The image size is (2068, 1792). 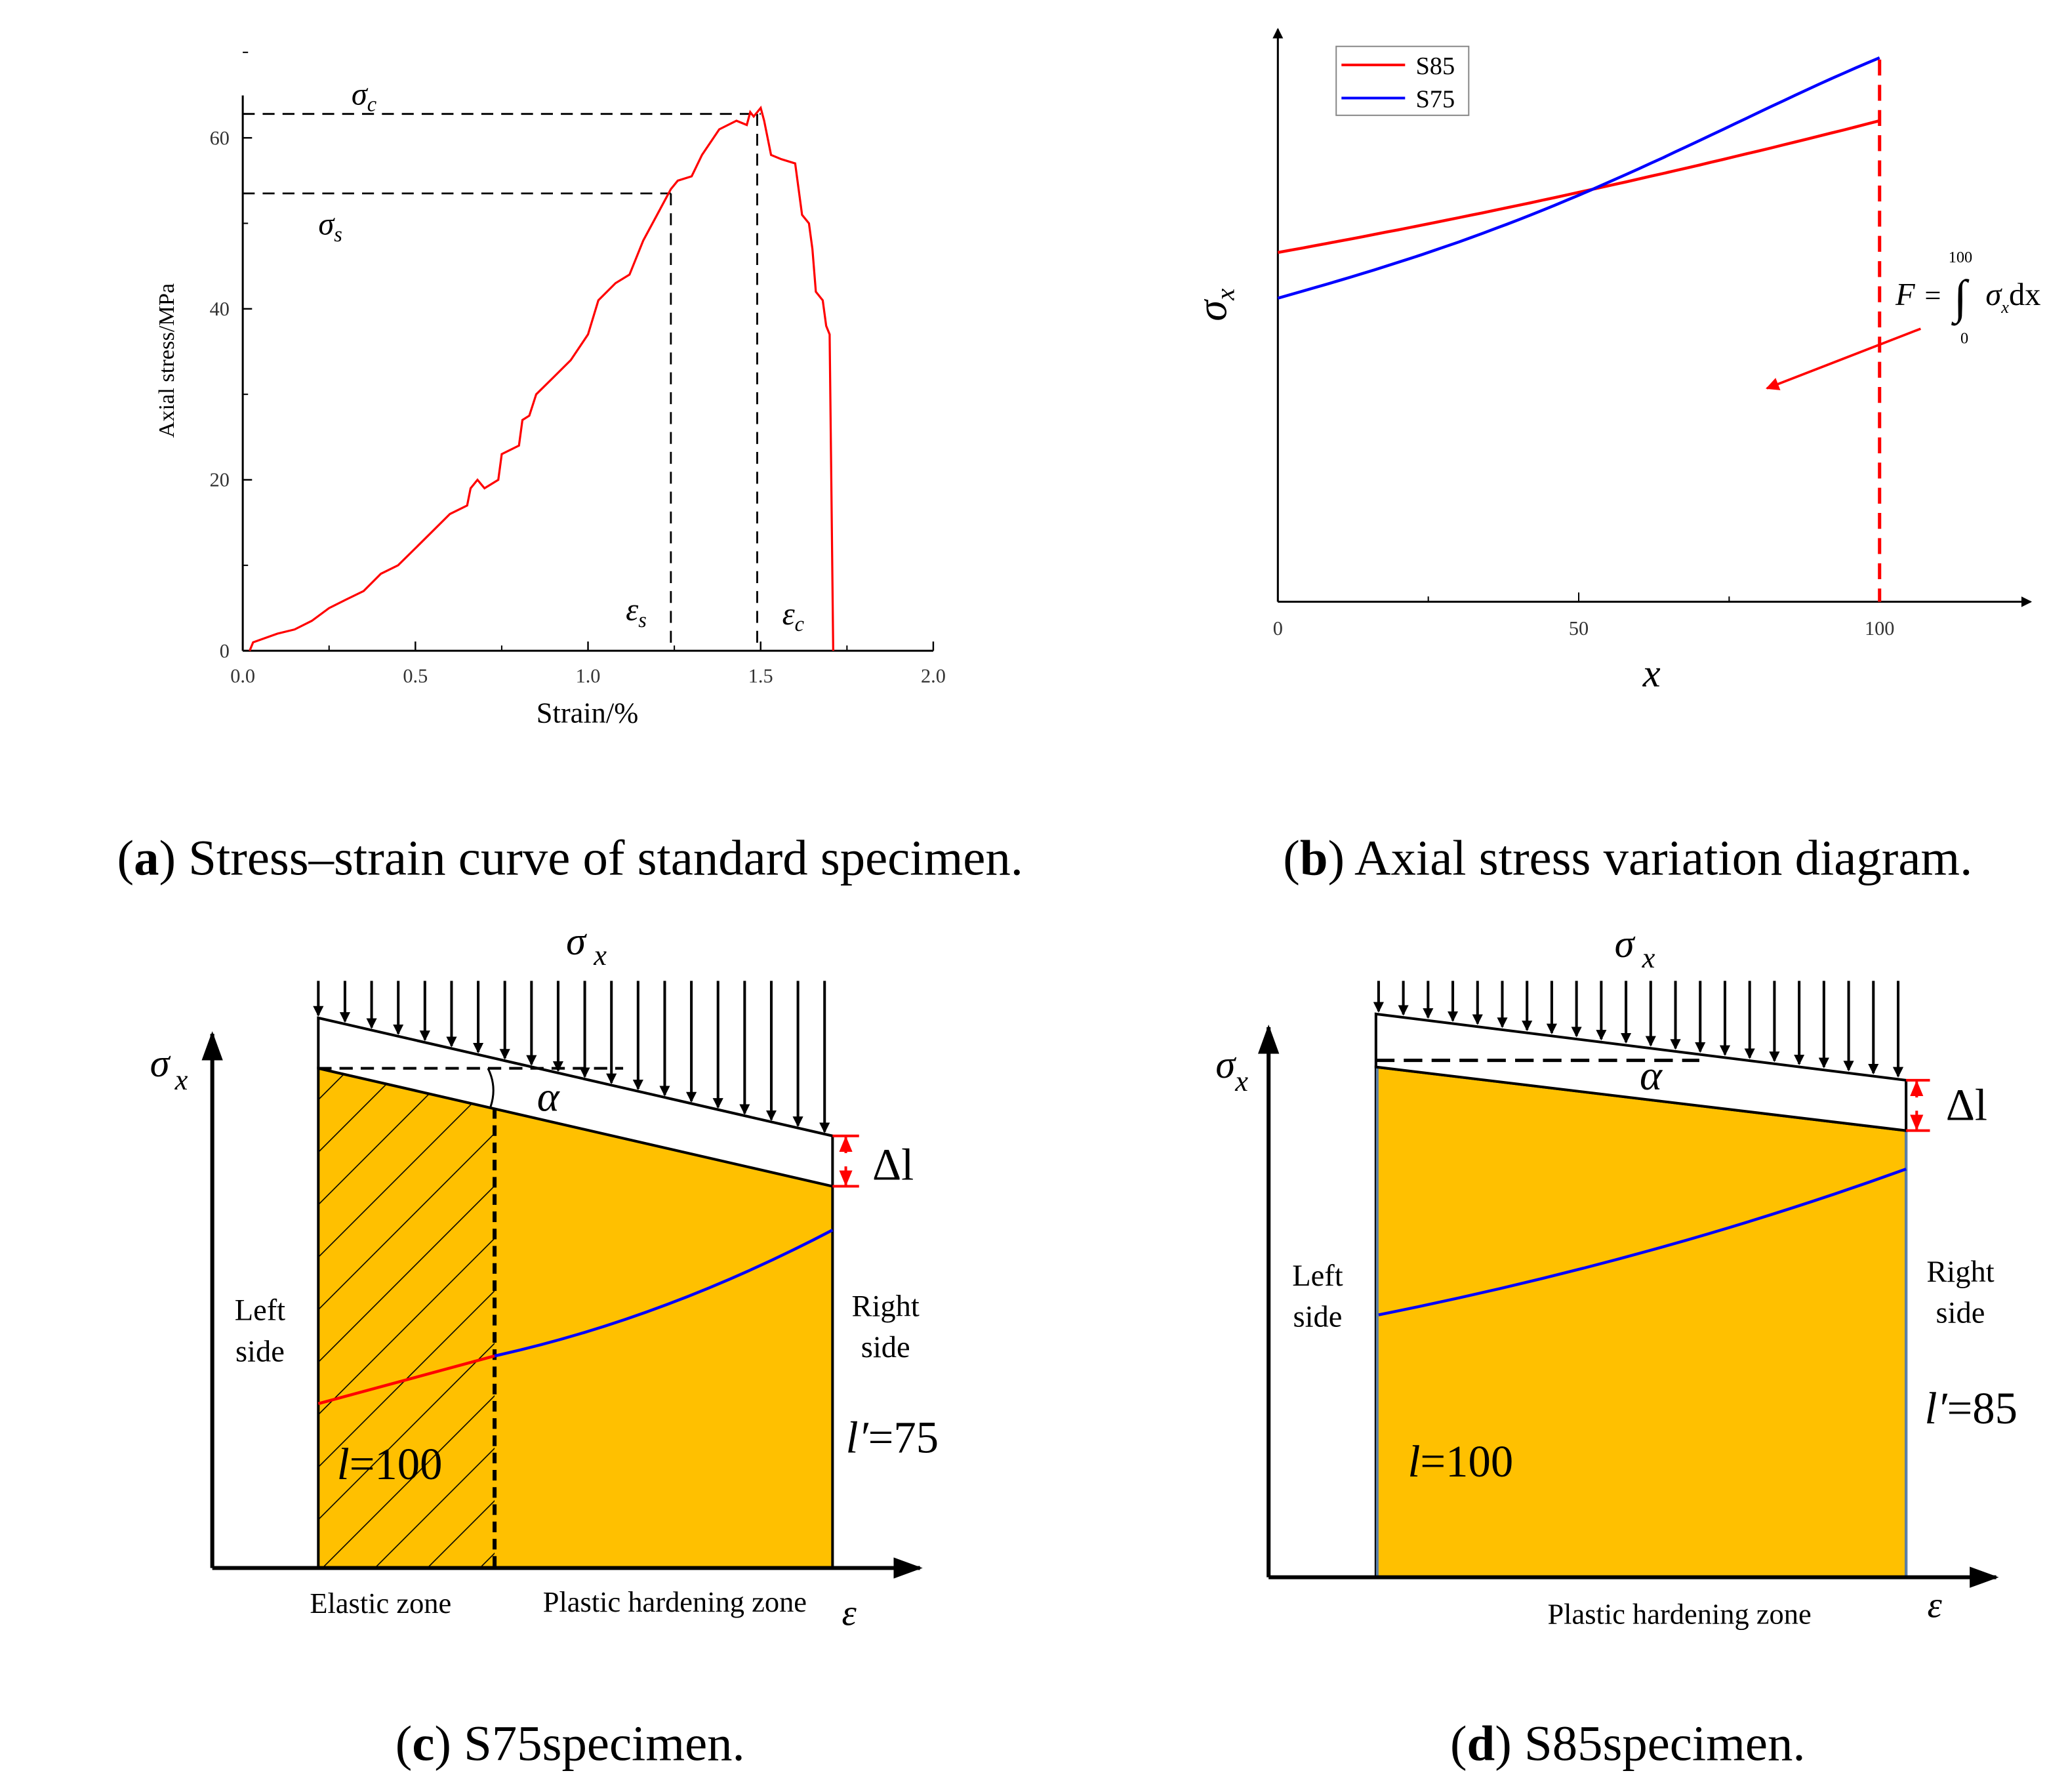 What do you see at coordinates (1641, 1322) in the screenshot?
I see `d-specimen-area` at bounding box center [1641, 1322].